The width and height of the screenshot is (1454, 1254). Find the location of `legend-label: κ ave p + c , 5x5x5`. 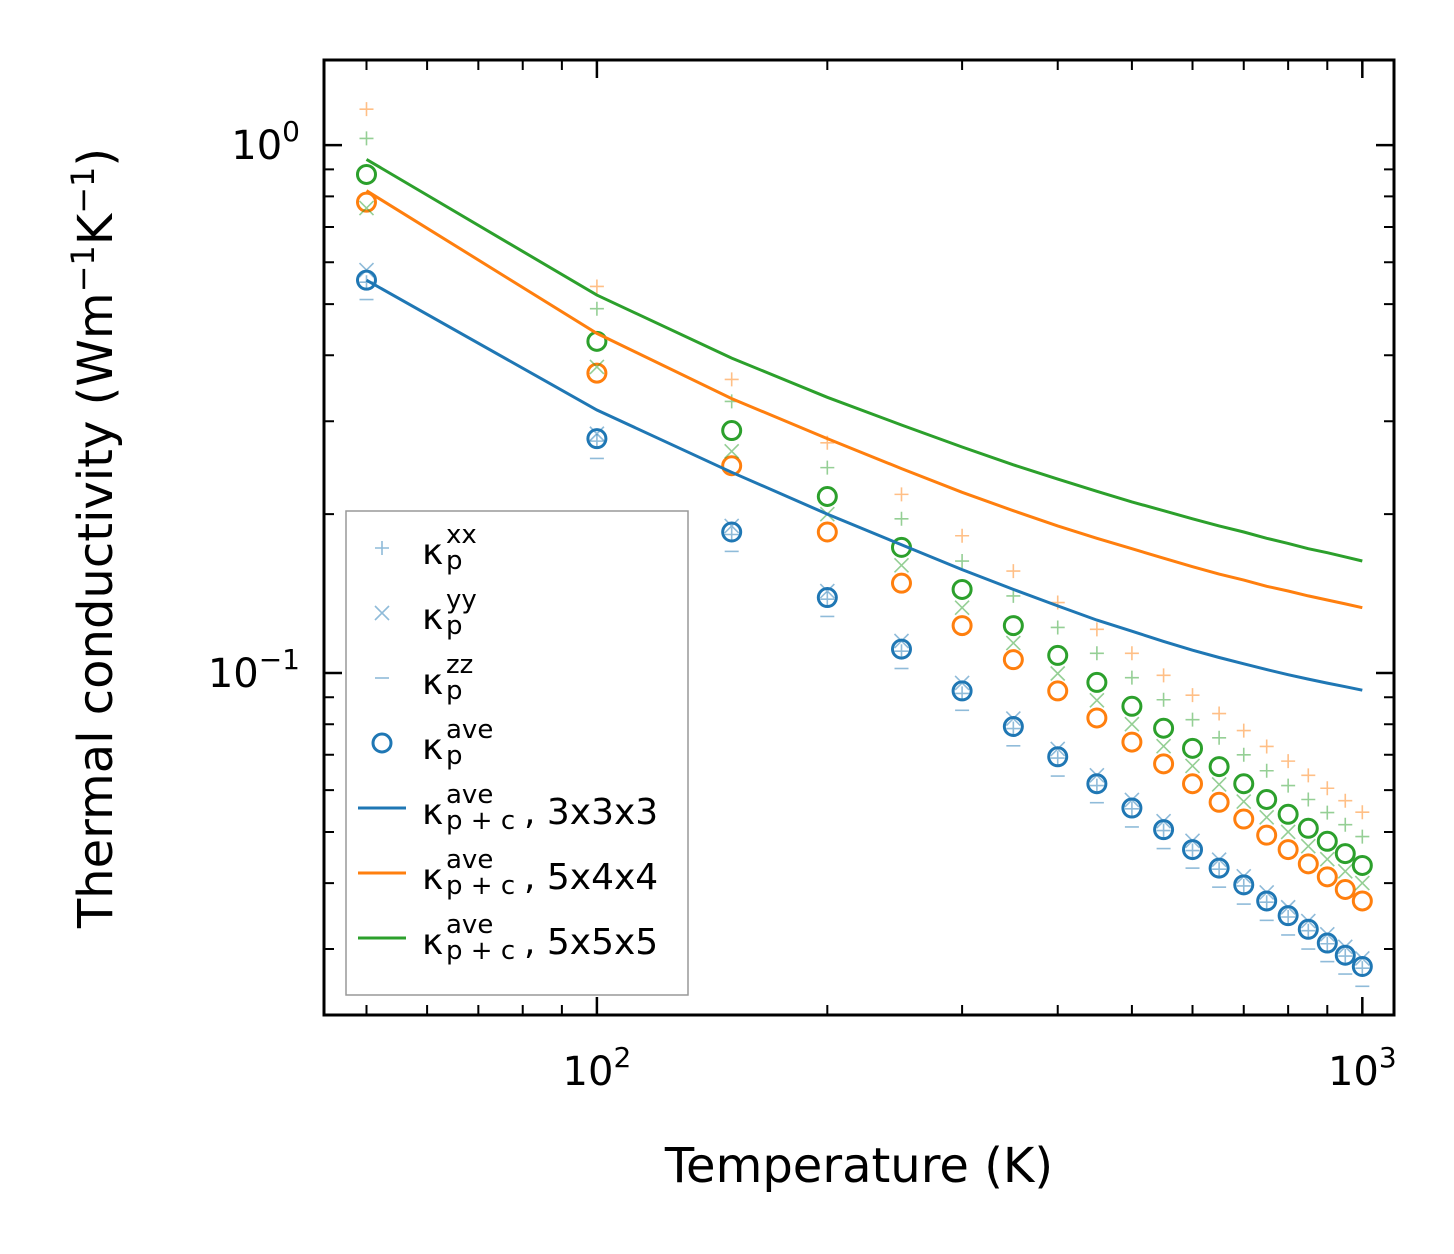

legend-label: κ ave p + c , 5x5x5 is located at coordinates (540, 938).